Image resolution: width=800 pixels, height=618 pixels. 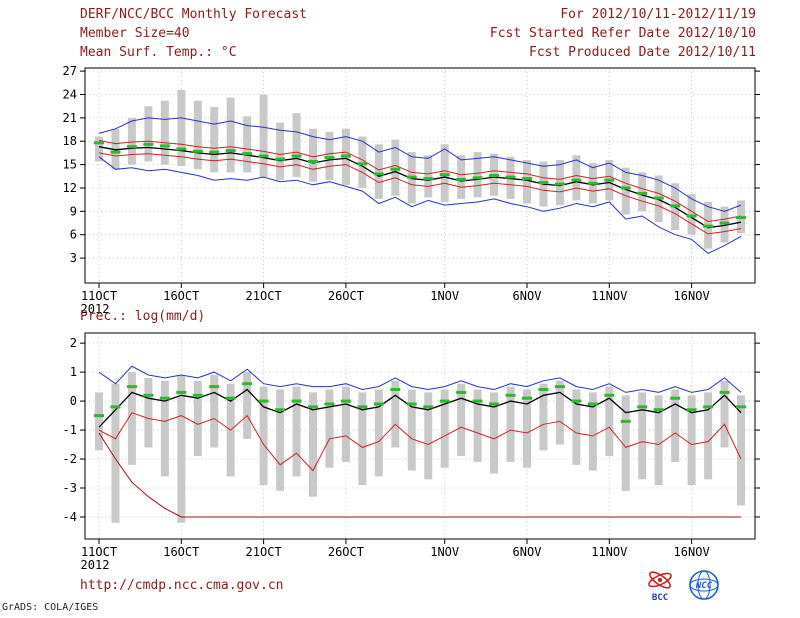 I want to click on bcc-label: BCC, so click(x=660, y=598).